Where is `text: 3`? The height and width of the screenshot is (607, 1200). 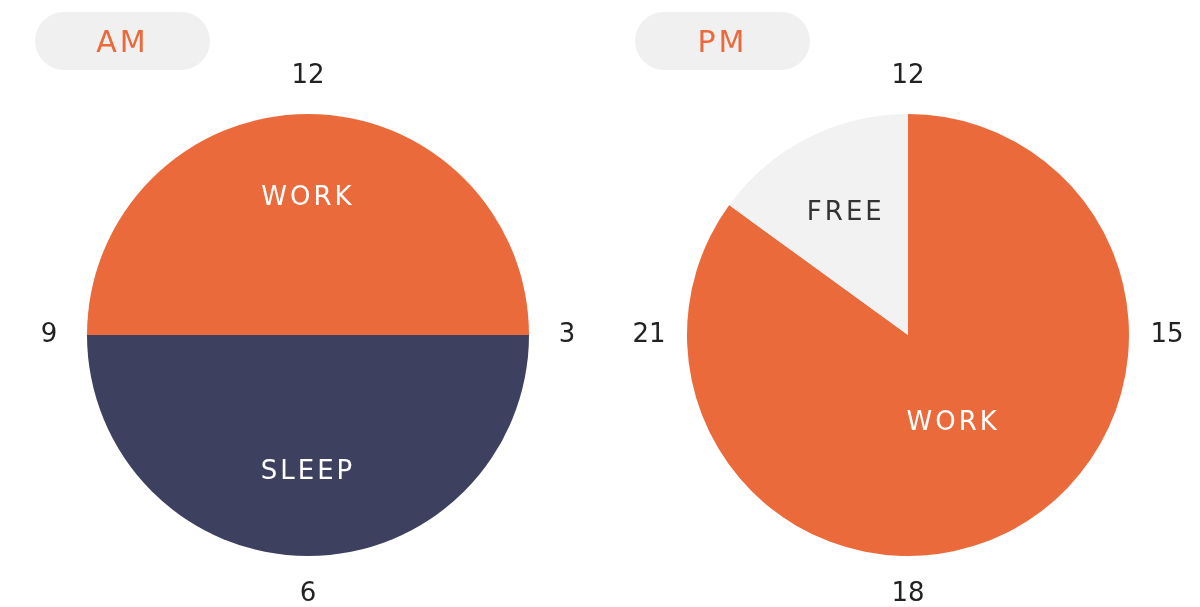
text: 3 is located at coordinates (567, 332).